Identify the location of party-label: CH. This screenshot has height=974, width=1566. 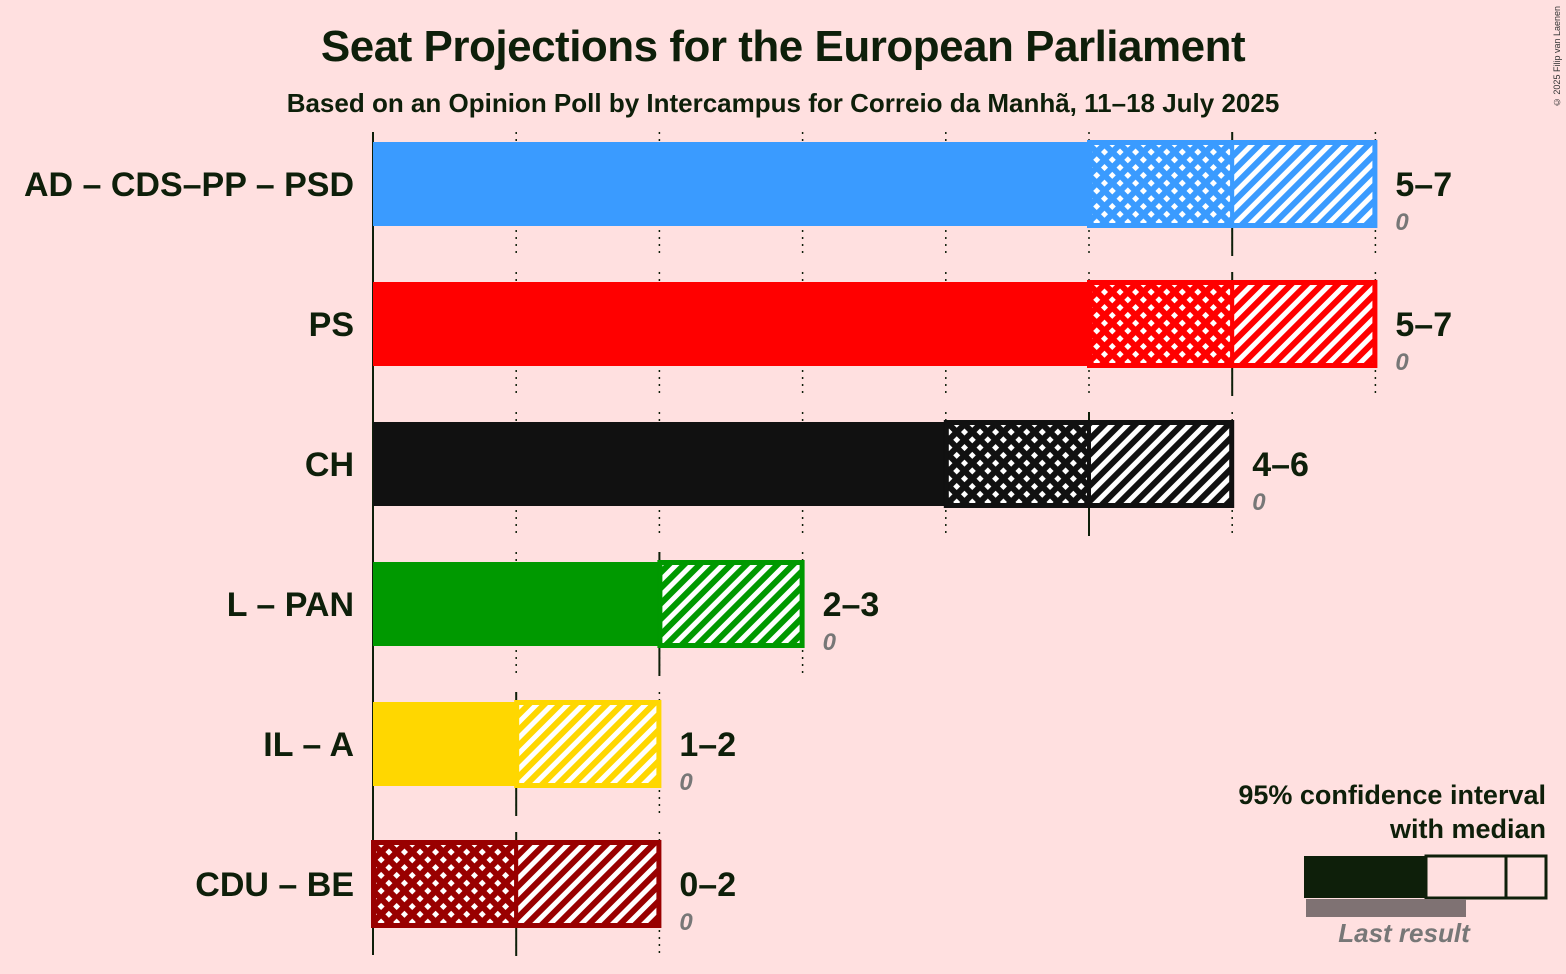
(329, 465).